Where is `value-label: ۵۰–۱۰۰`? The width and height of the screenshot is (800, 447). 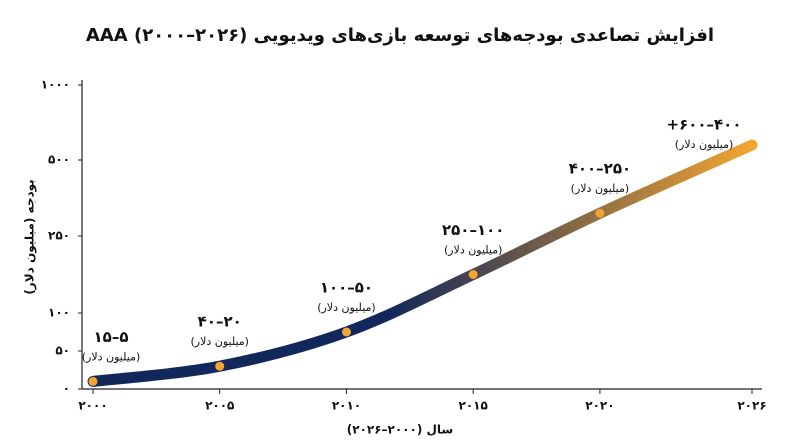 value-label: ۵۰–۱۰۰ is located at coordinates (346, 288).